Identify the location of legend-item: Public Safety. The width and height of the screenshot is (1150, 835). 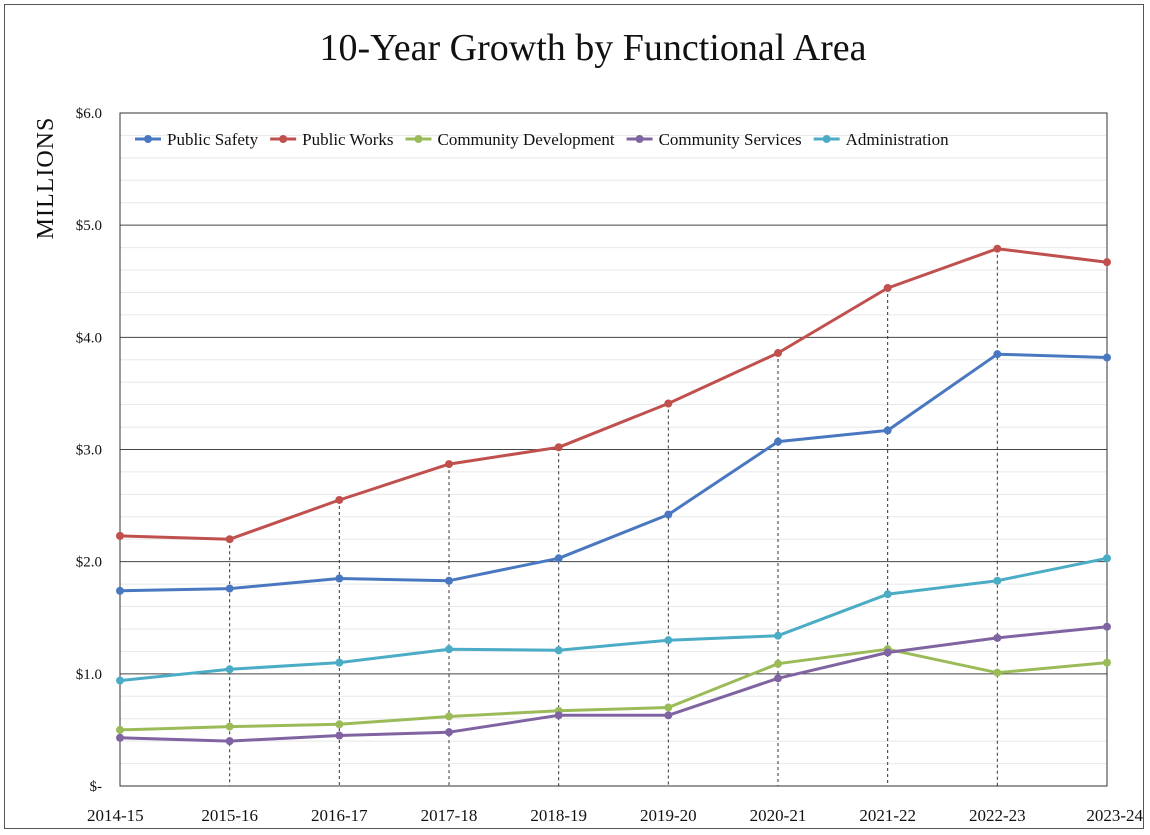
(197, 139).